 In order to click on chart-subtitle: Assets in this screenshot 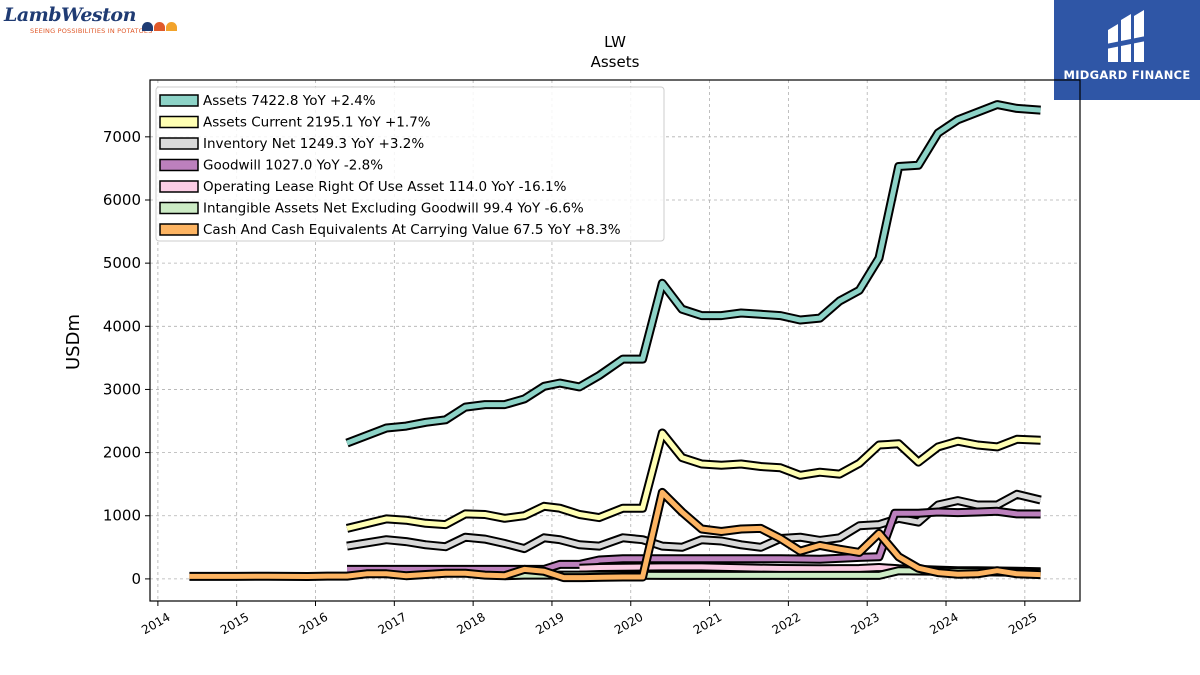, I will do `click(615, 62)`.